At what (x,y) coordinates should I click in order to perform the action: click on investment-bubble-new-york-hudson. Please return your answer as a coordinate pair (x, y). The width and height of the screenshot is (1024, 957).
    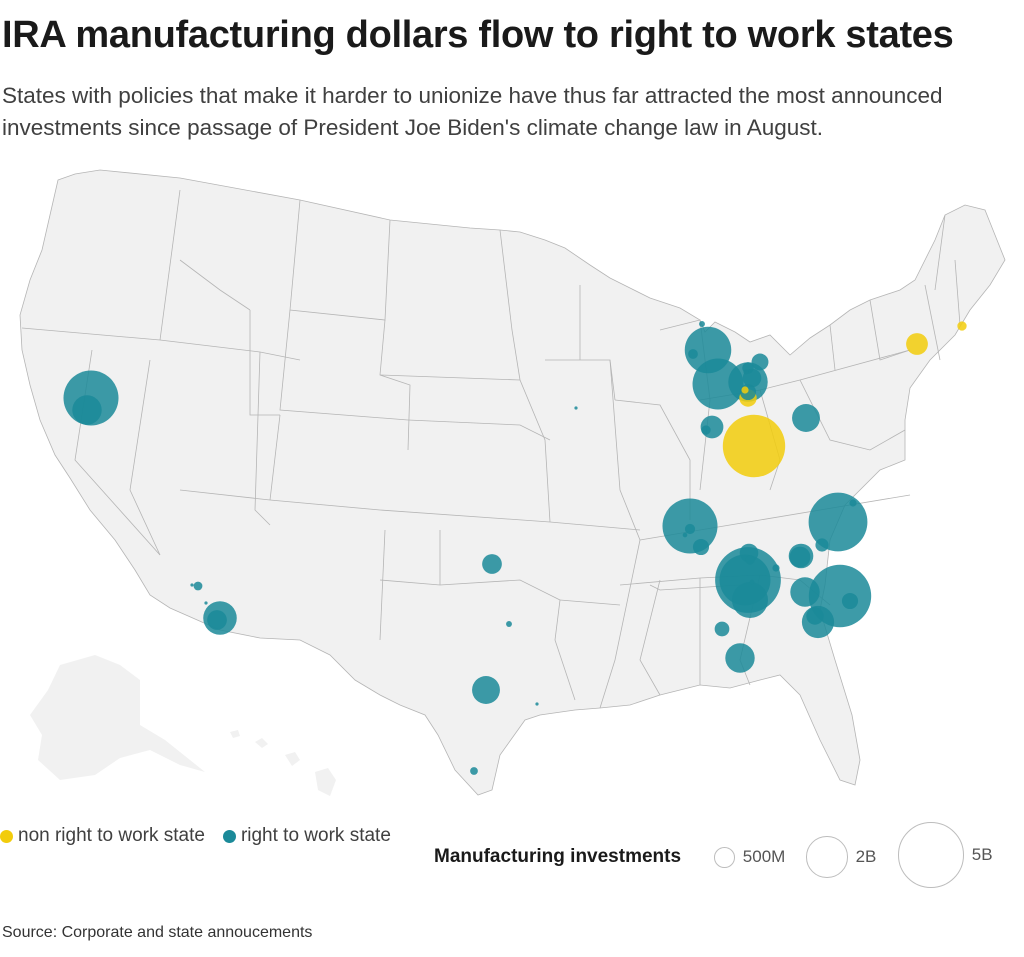
    Looking at the image, I should click on (917, 344).